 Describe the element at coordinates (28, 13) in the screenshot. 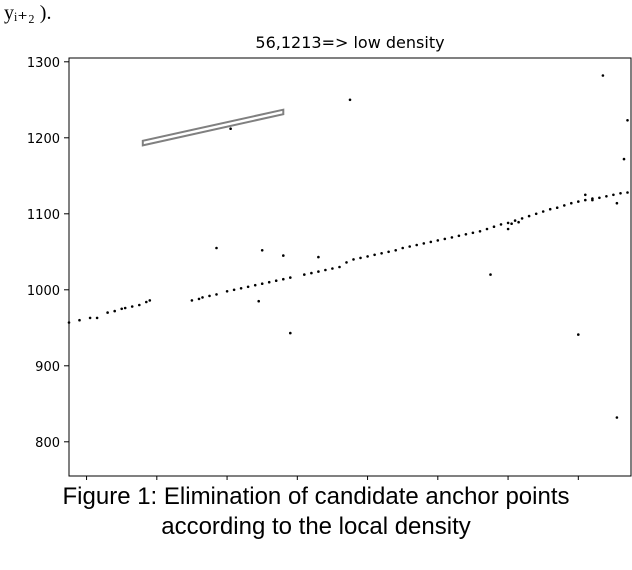

I see `preceding-text-fragment: yᵢ₊₂ ).` at that location.